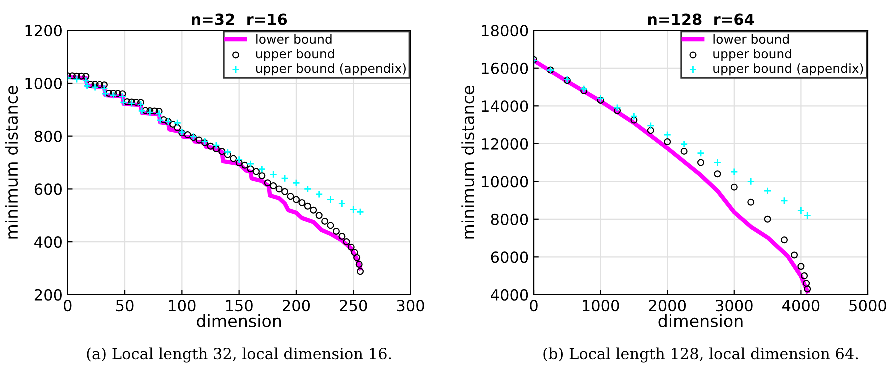  Describe the element at coordinates (239, 306) in the screenshot. I see `x-tick-label: 150` at that location.